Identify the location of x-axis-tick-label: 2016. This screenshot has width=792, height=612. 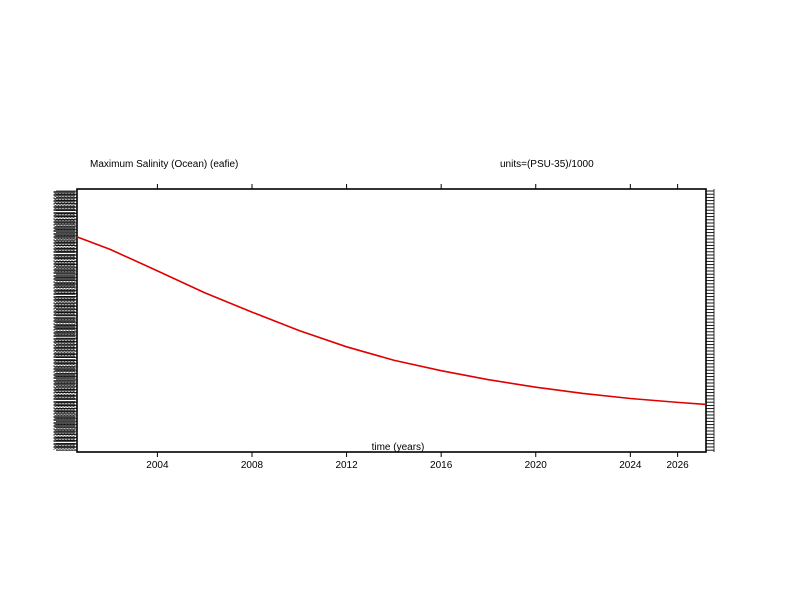
(441, 465).